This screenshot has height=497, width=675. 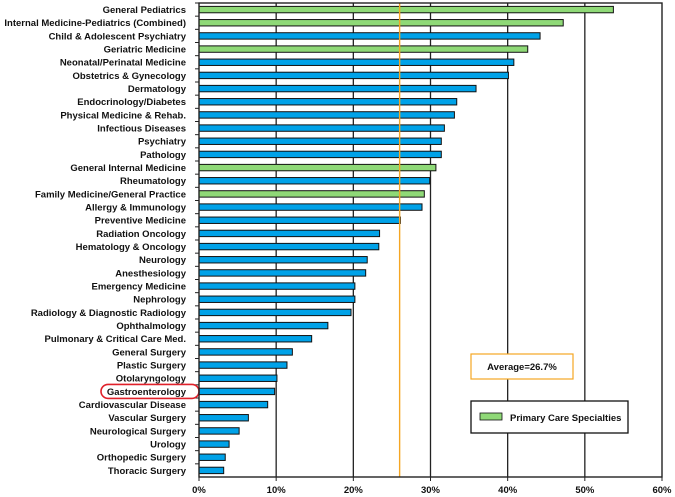 I want to click on category-label: Preventive Medicine, so click(x=140, y=221).